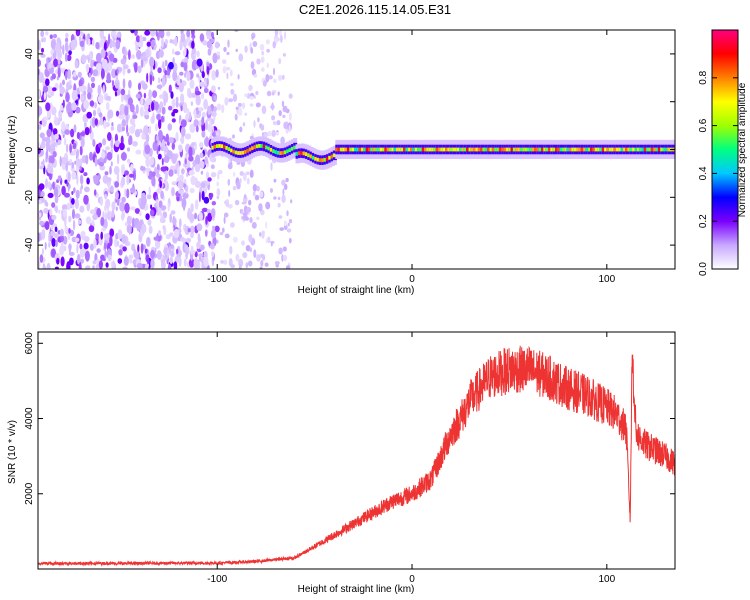  I want to click on snr-x-label: Height of straight line (km), so click(356, 589).